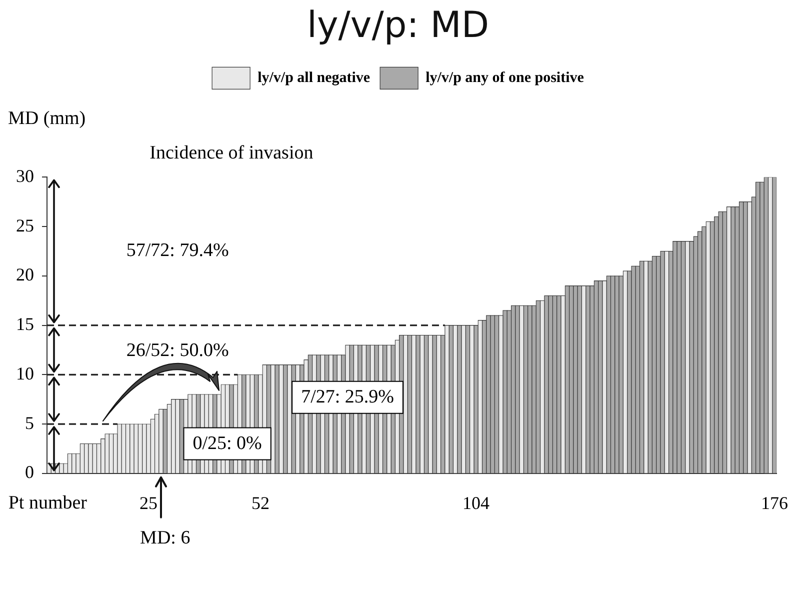  I want to click on y-tick-label: 25, so click(25, 225).